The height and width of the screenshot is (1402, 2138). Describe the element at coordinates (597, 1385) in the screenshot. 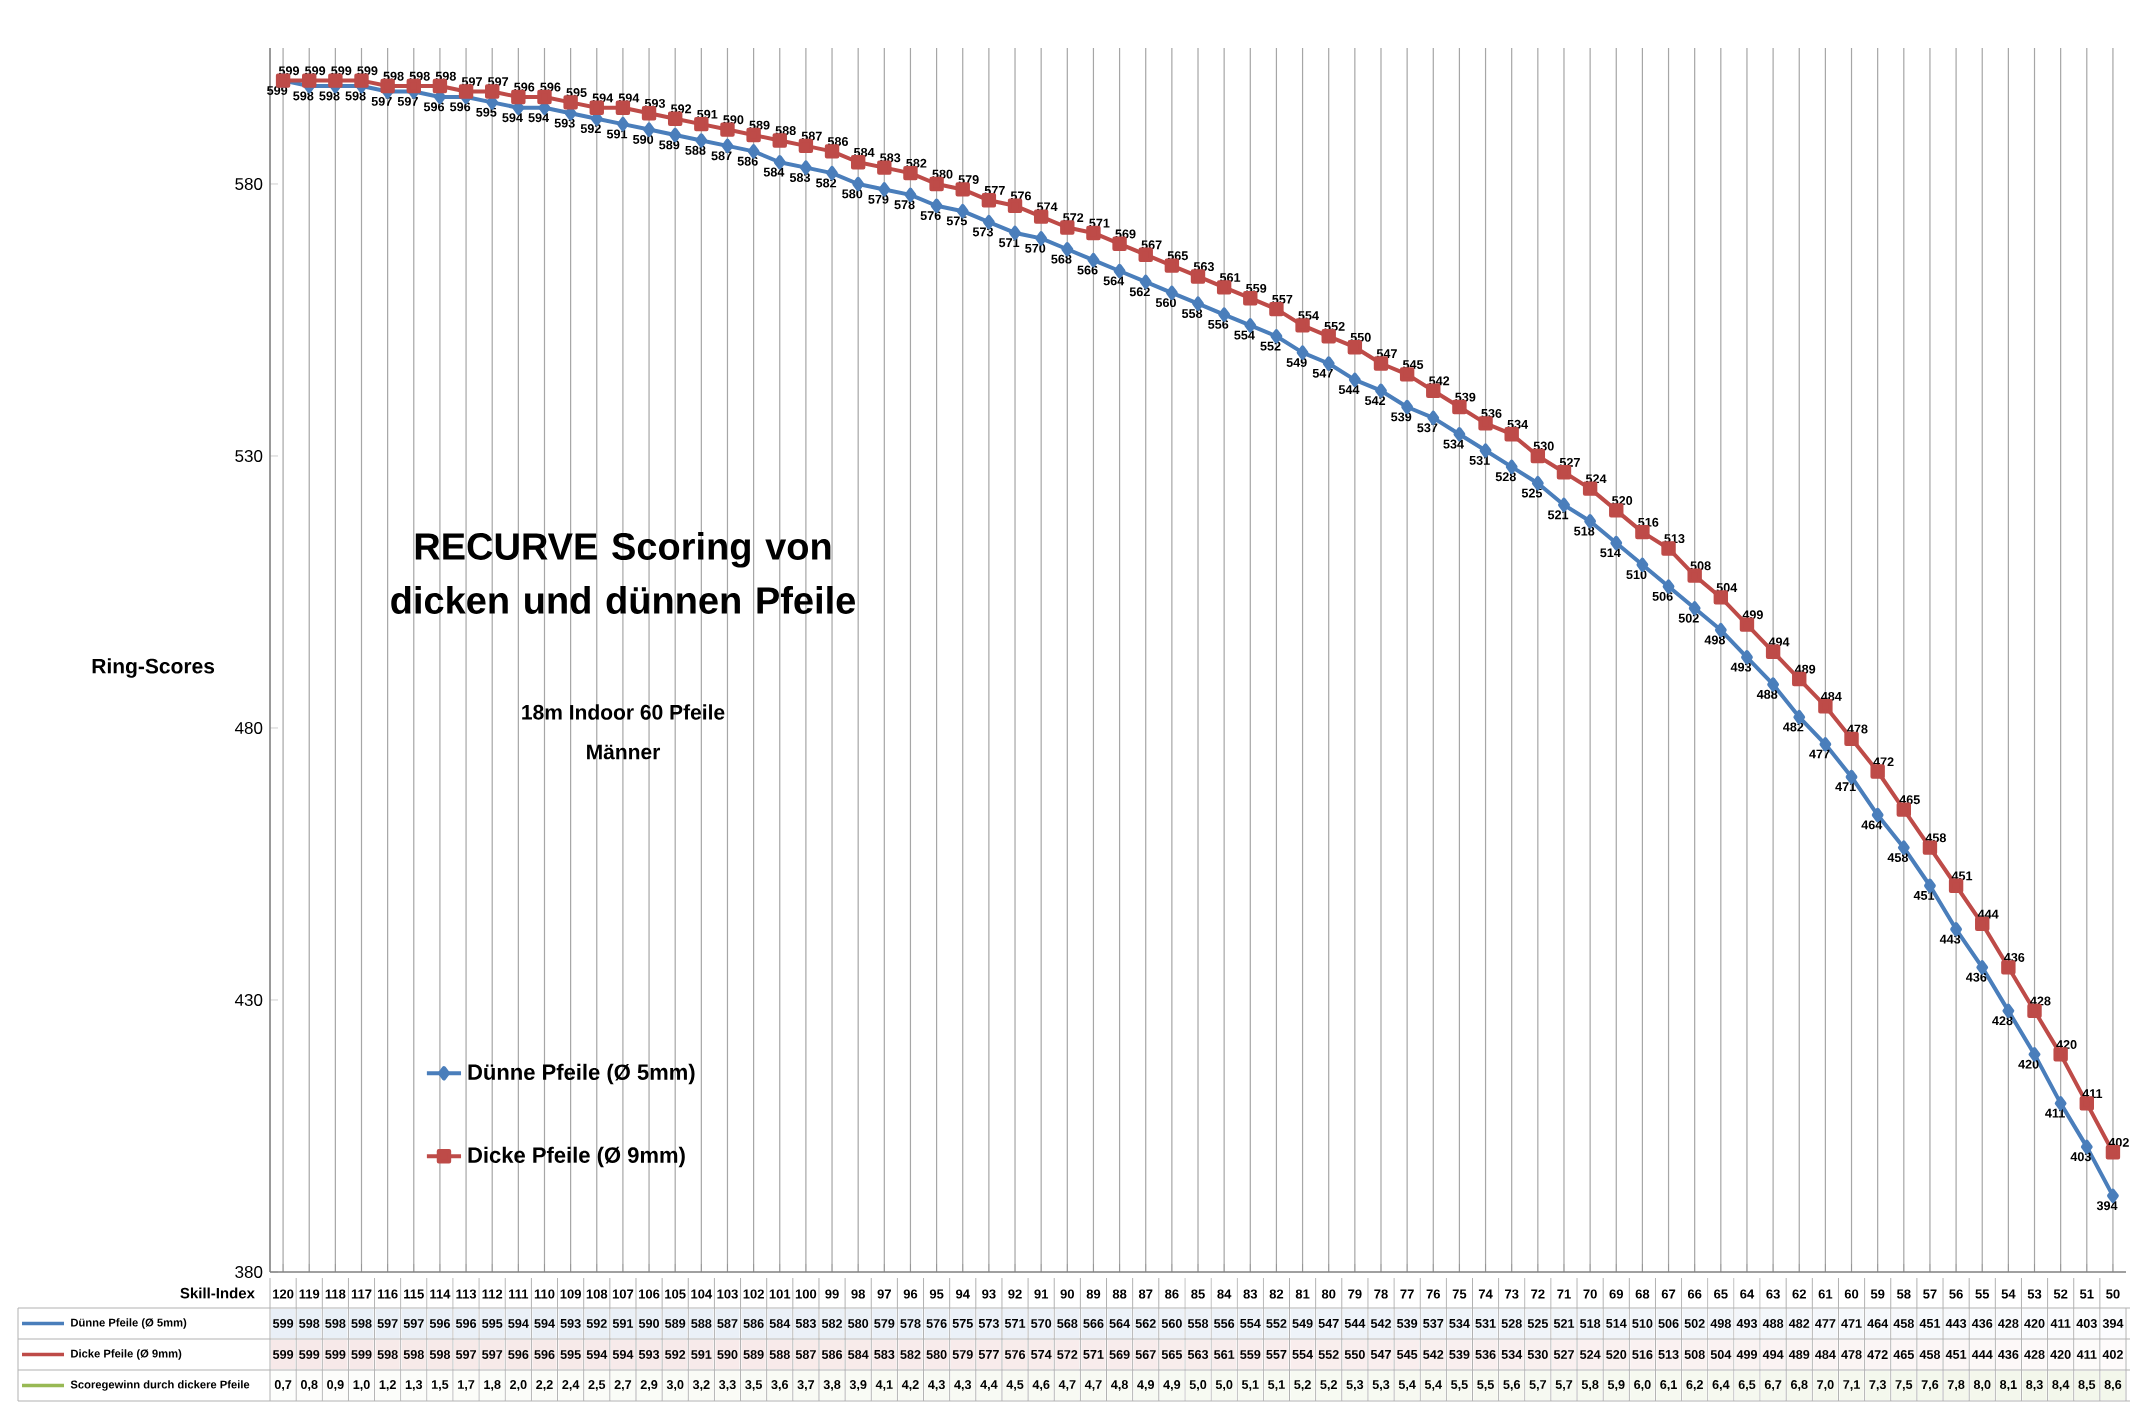

I see `data-label: 2,5` at that location.